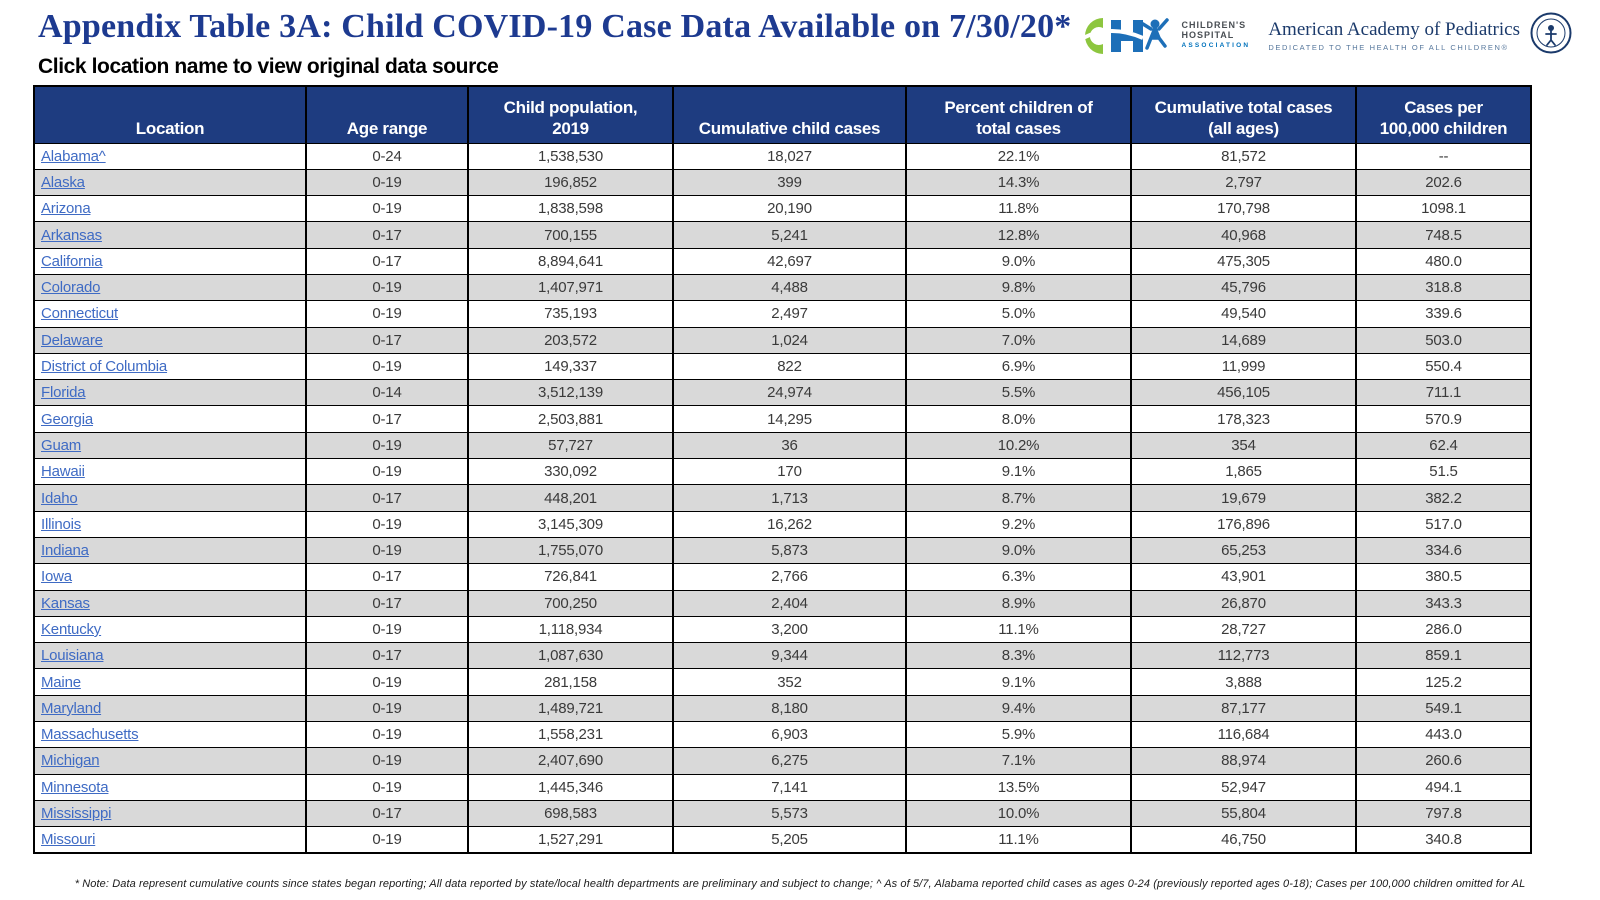 This screenshot has height=900, width=1600. Describe the element at coordinates (570, 340) in the screenshot. I see `child-population-cell: 203,572` at that location.